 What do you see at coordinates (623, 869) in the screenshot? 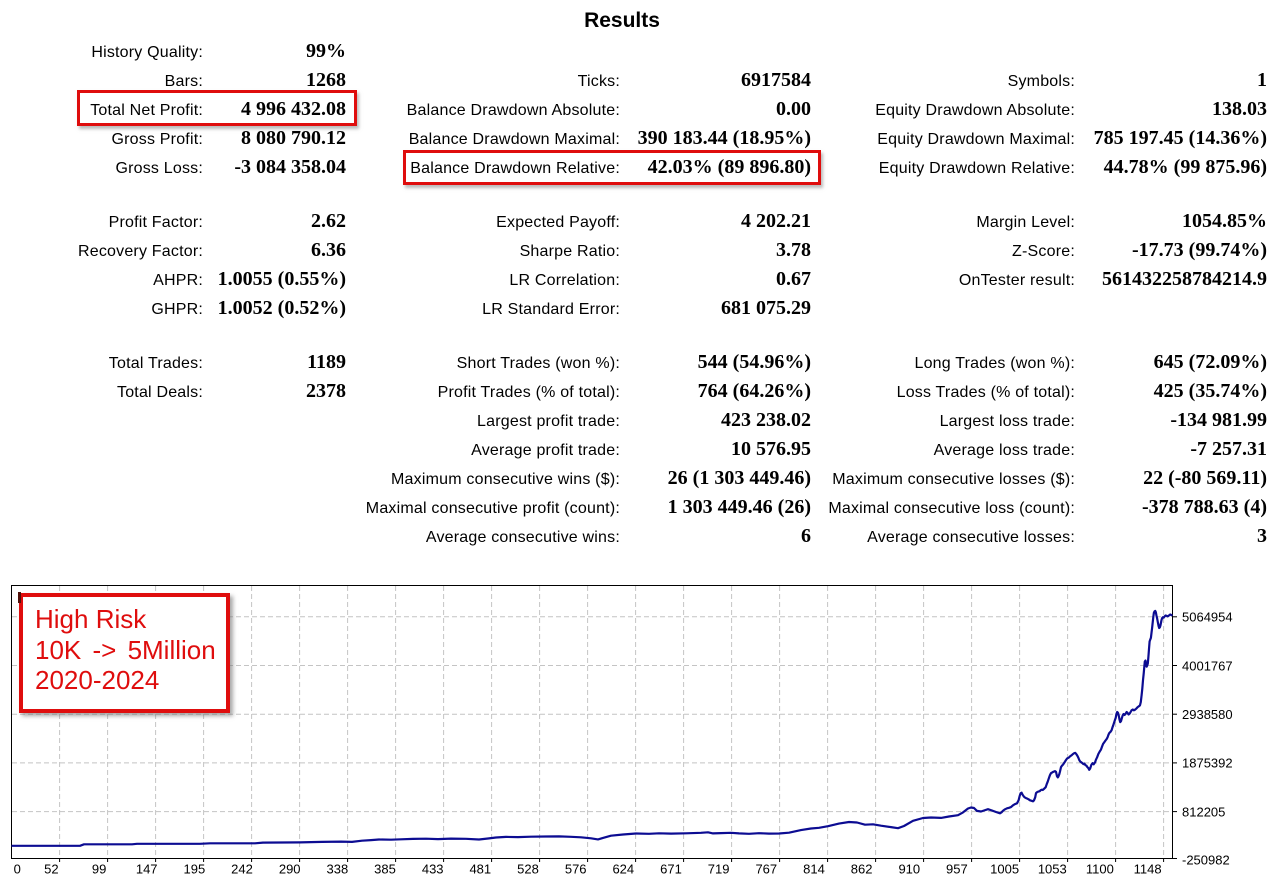
I see `svg-text: 624` at bounding box center [623, 869].